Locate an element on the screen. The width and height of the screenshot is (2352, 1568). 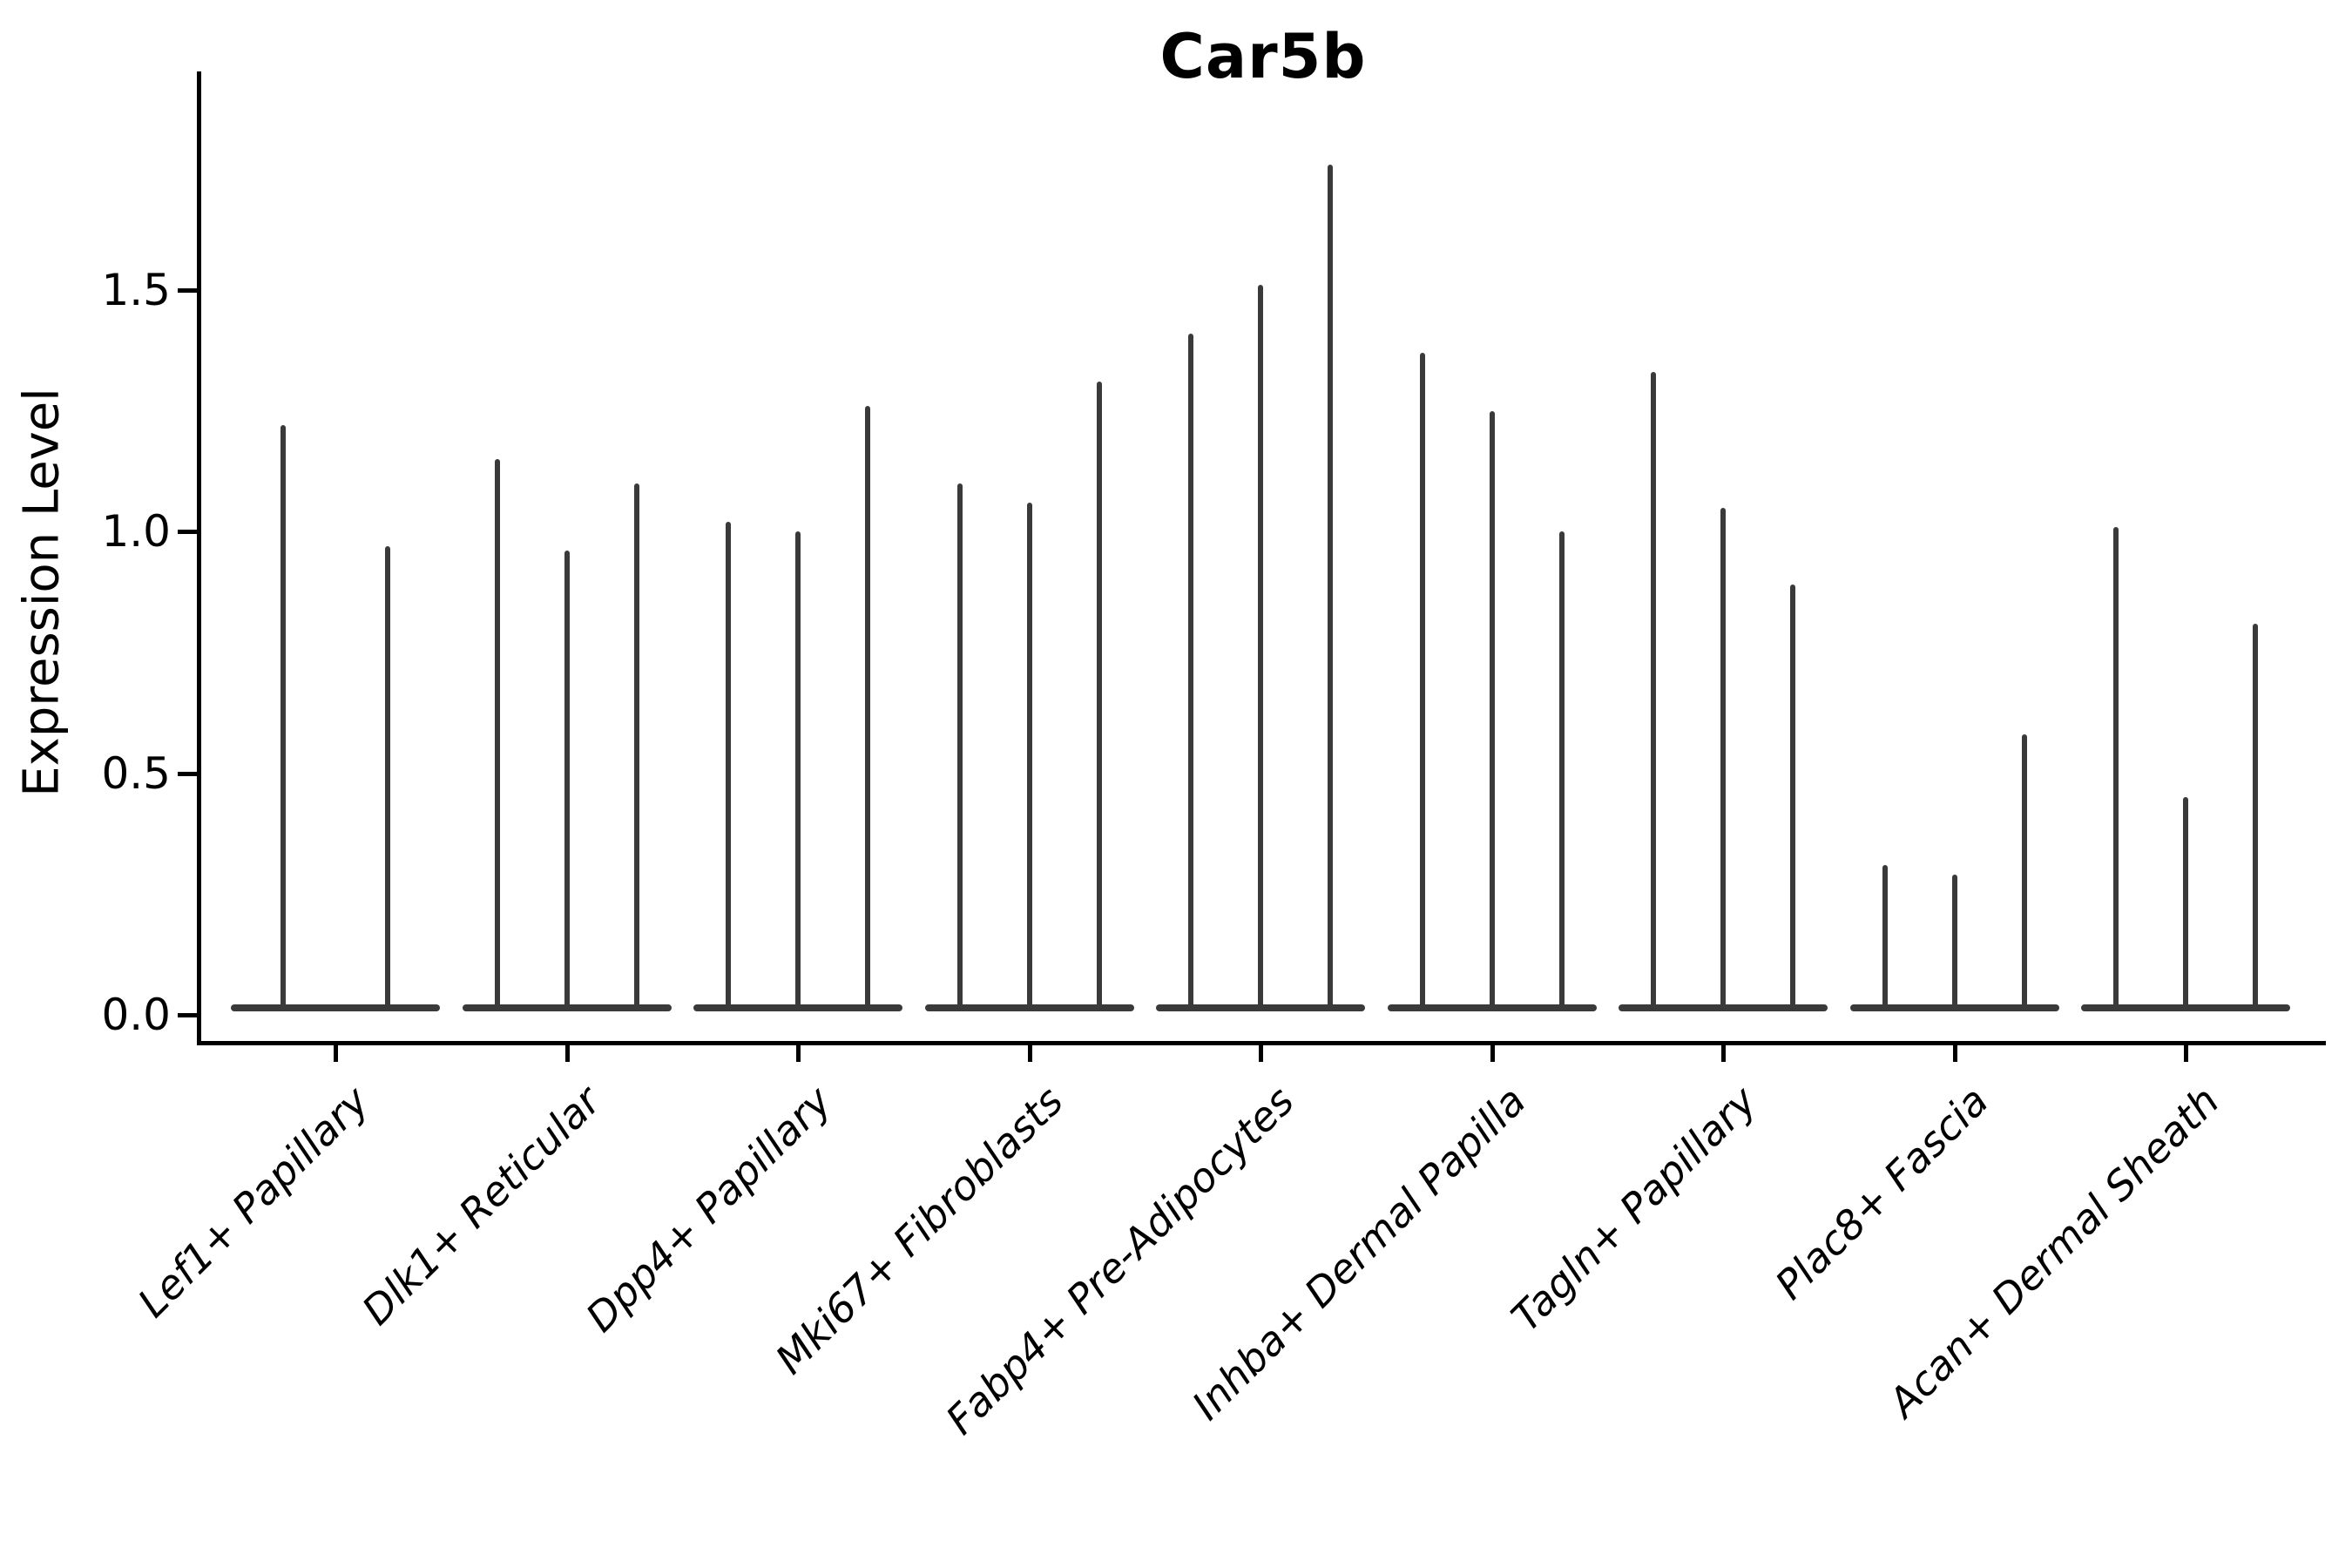
violin-group-base is located at coordinates (335, 1007).